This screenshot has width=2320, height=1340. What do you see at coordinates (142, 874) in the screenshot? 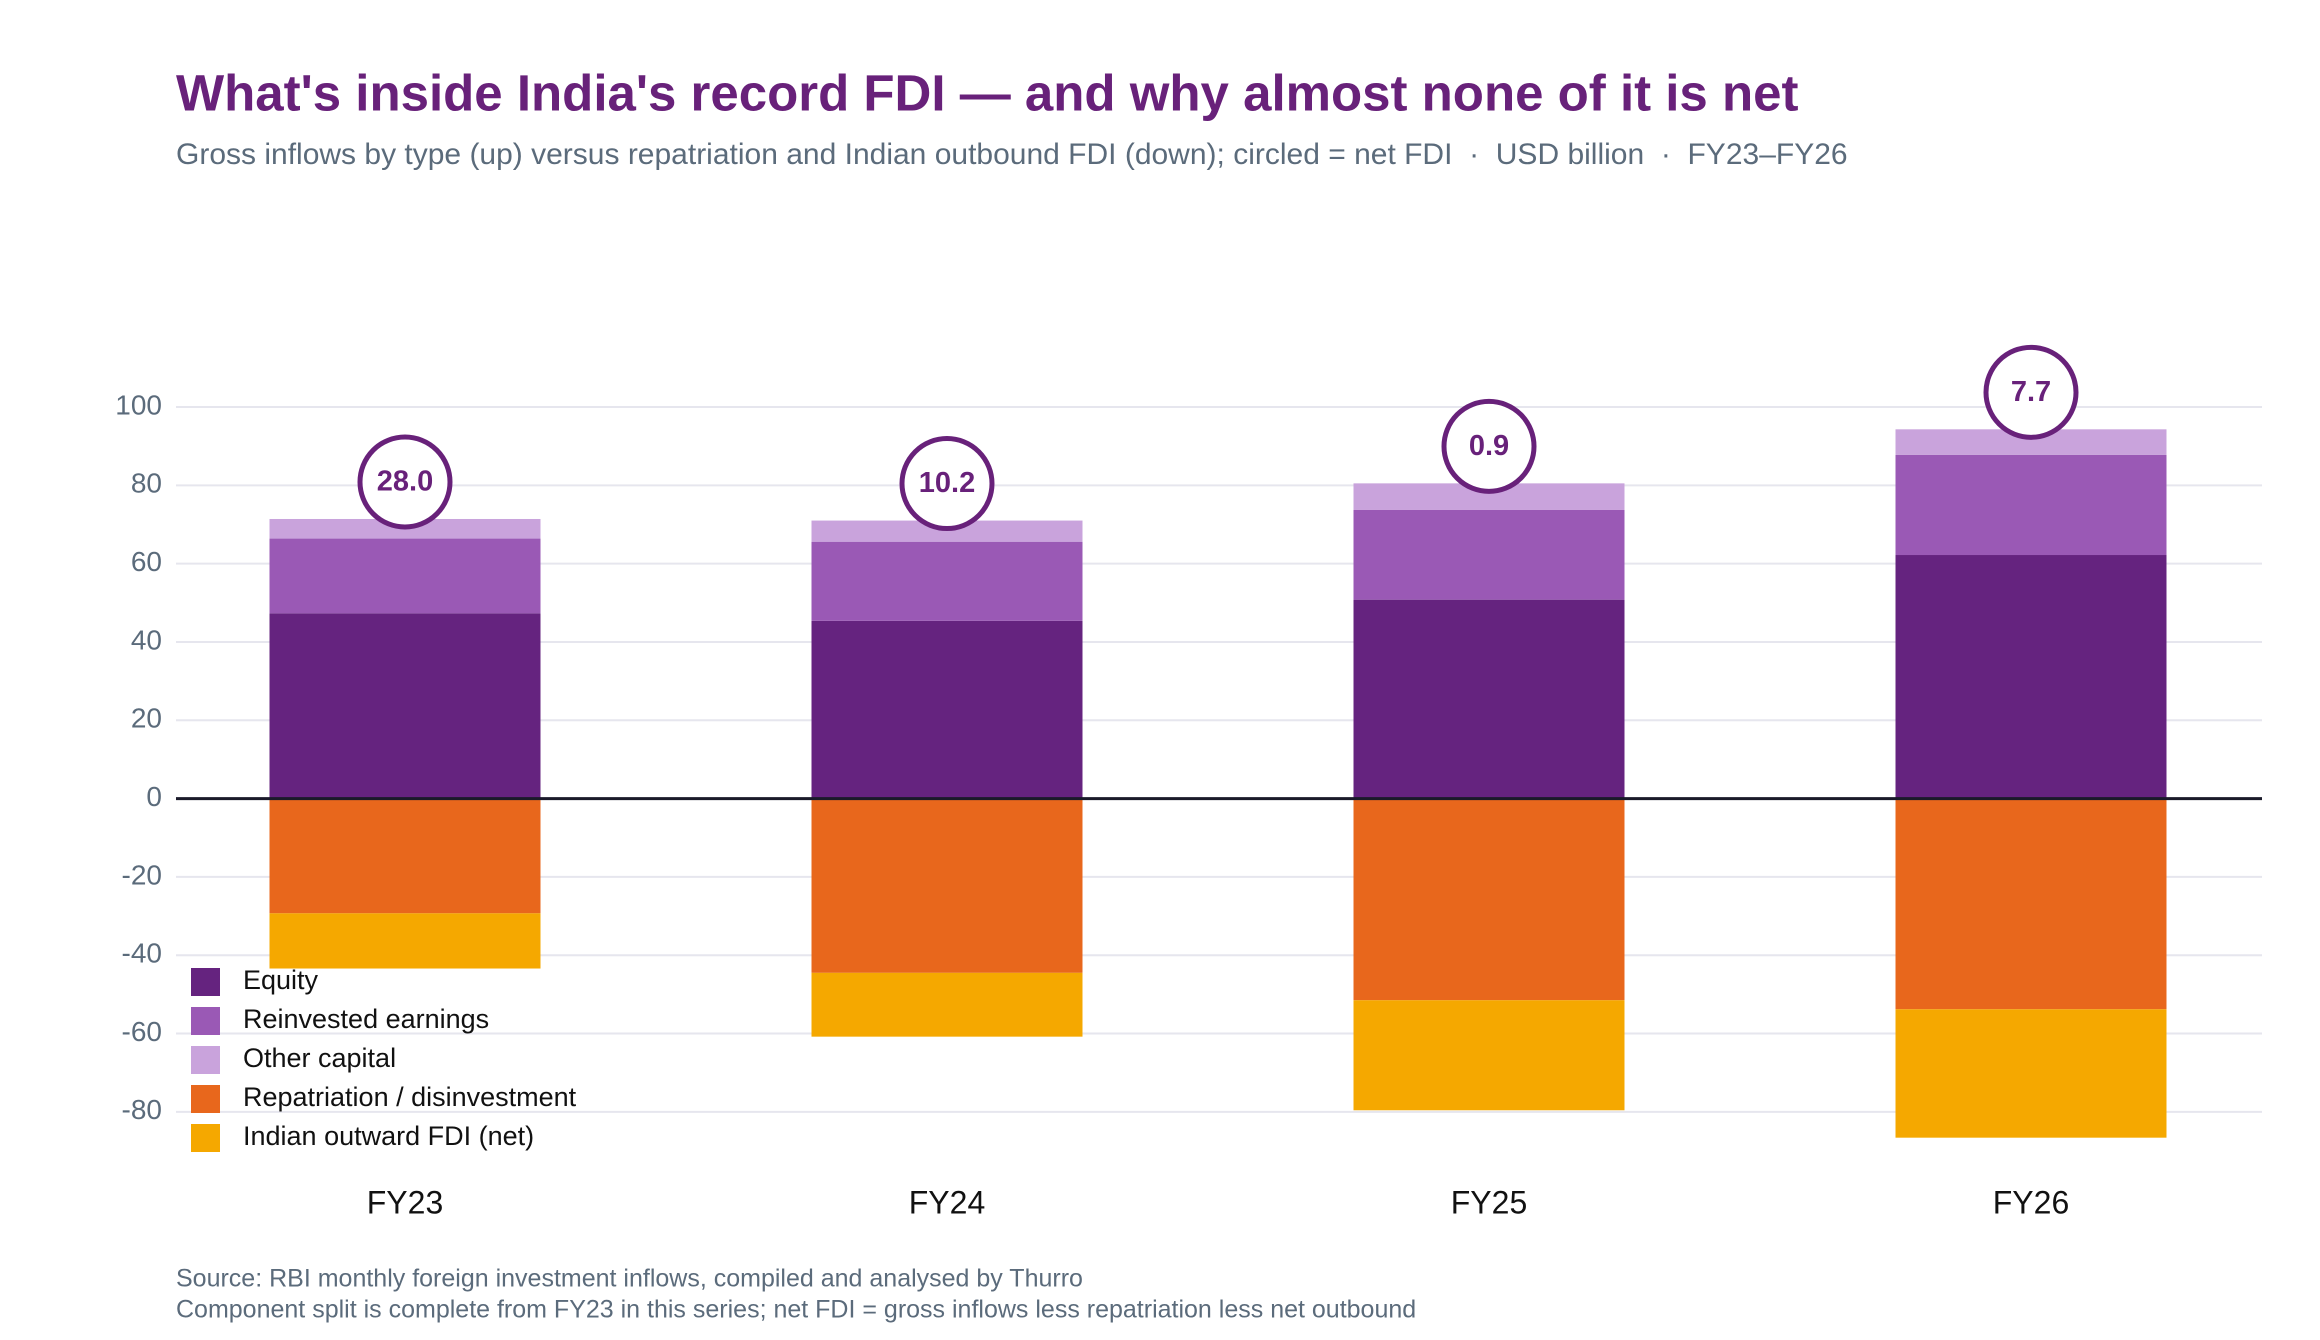
I see `y-tick-label: -20` at bounding box center [142, 874].